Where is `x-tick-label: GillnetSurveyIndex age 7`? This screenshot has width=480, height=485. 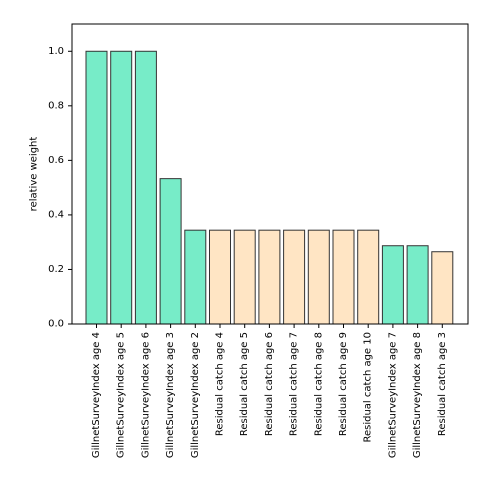
x-tick-label: GillnetSurveyIndex age 7 is located at coordinates (392, 395).